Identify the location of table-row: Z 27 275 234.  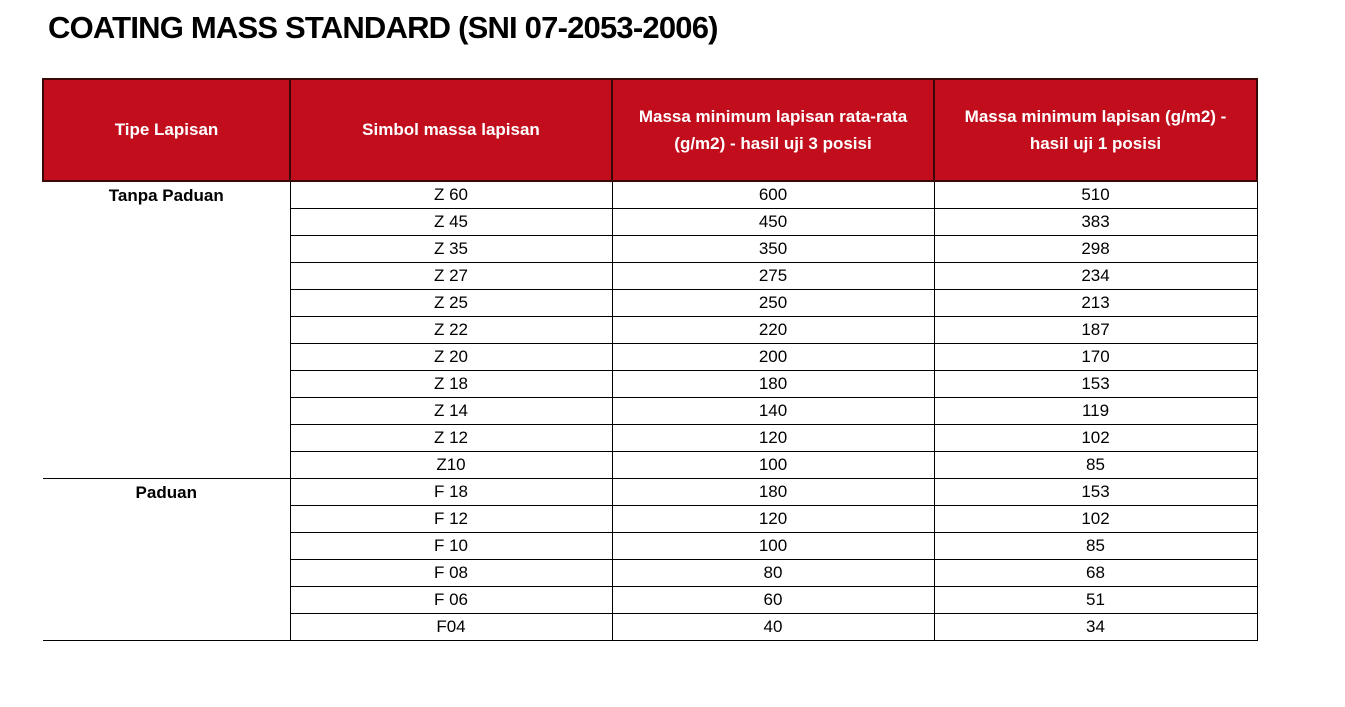
(650, 275).